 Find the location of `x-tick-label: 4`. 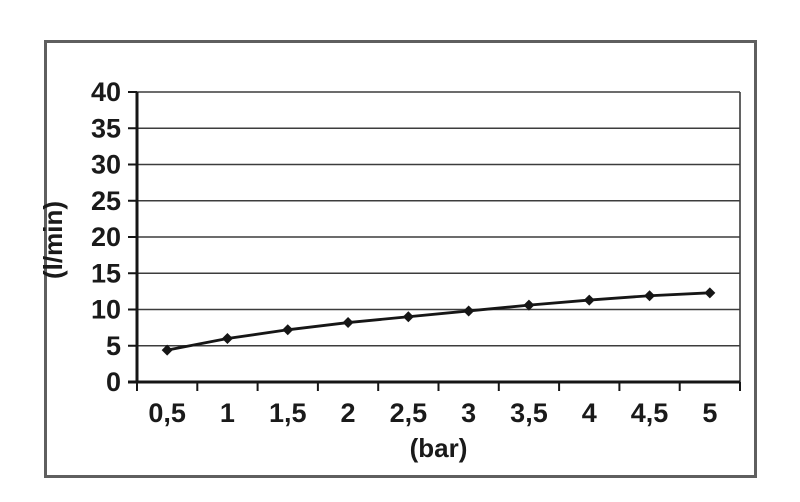

x-tick-label: 4 is located at coordinates (589, 413).